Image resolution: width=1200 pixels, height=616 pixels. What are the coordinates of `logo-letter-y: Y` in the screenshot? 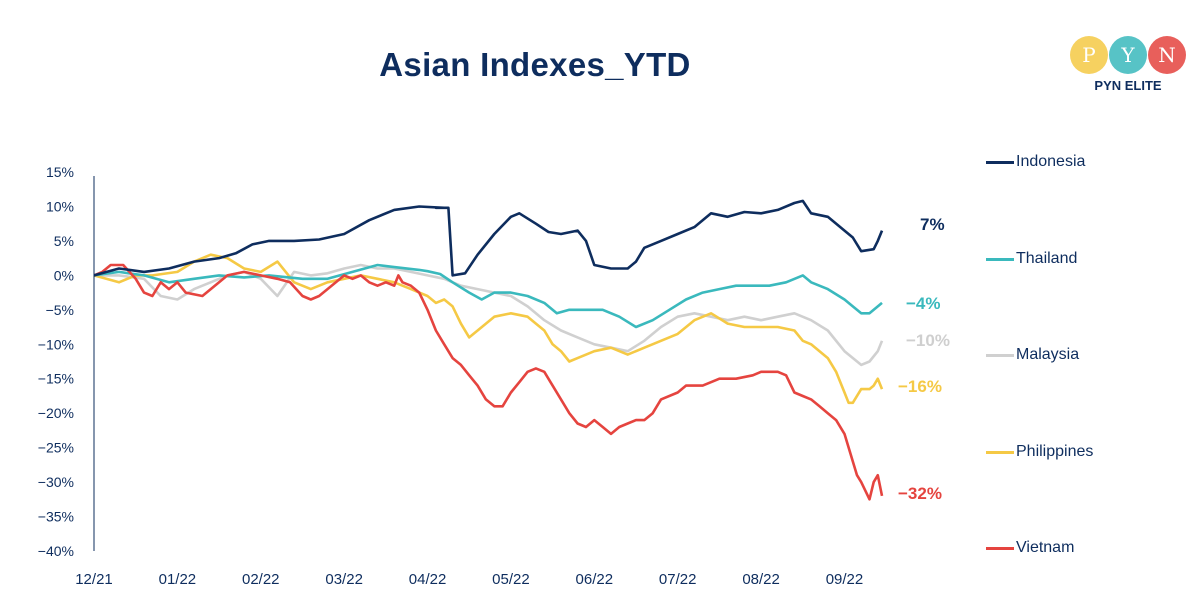 It's located at (1128, 55).